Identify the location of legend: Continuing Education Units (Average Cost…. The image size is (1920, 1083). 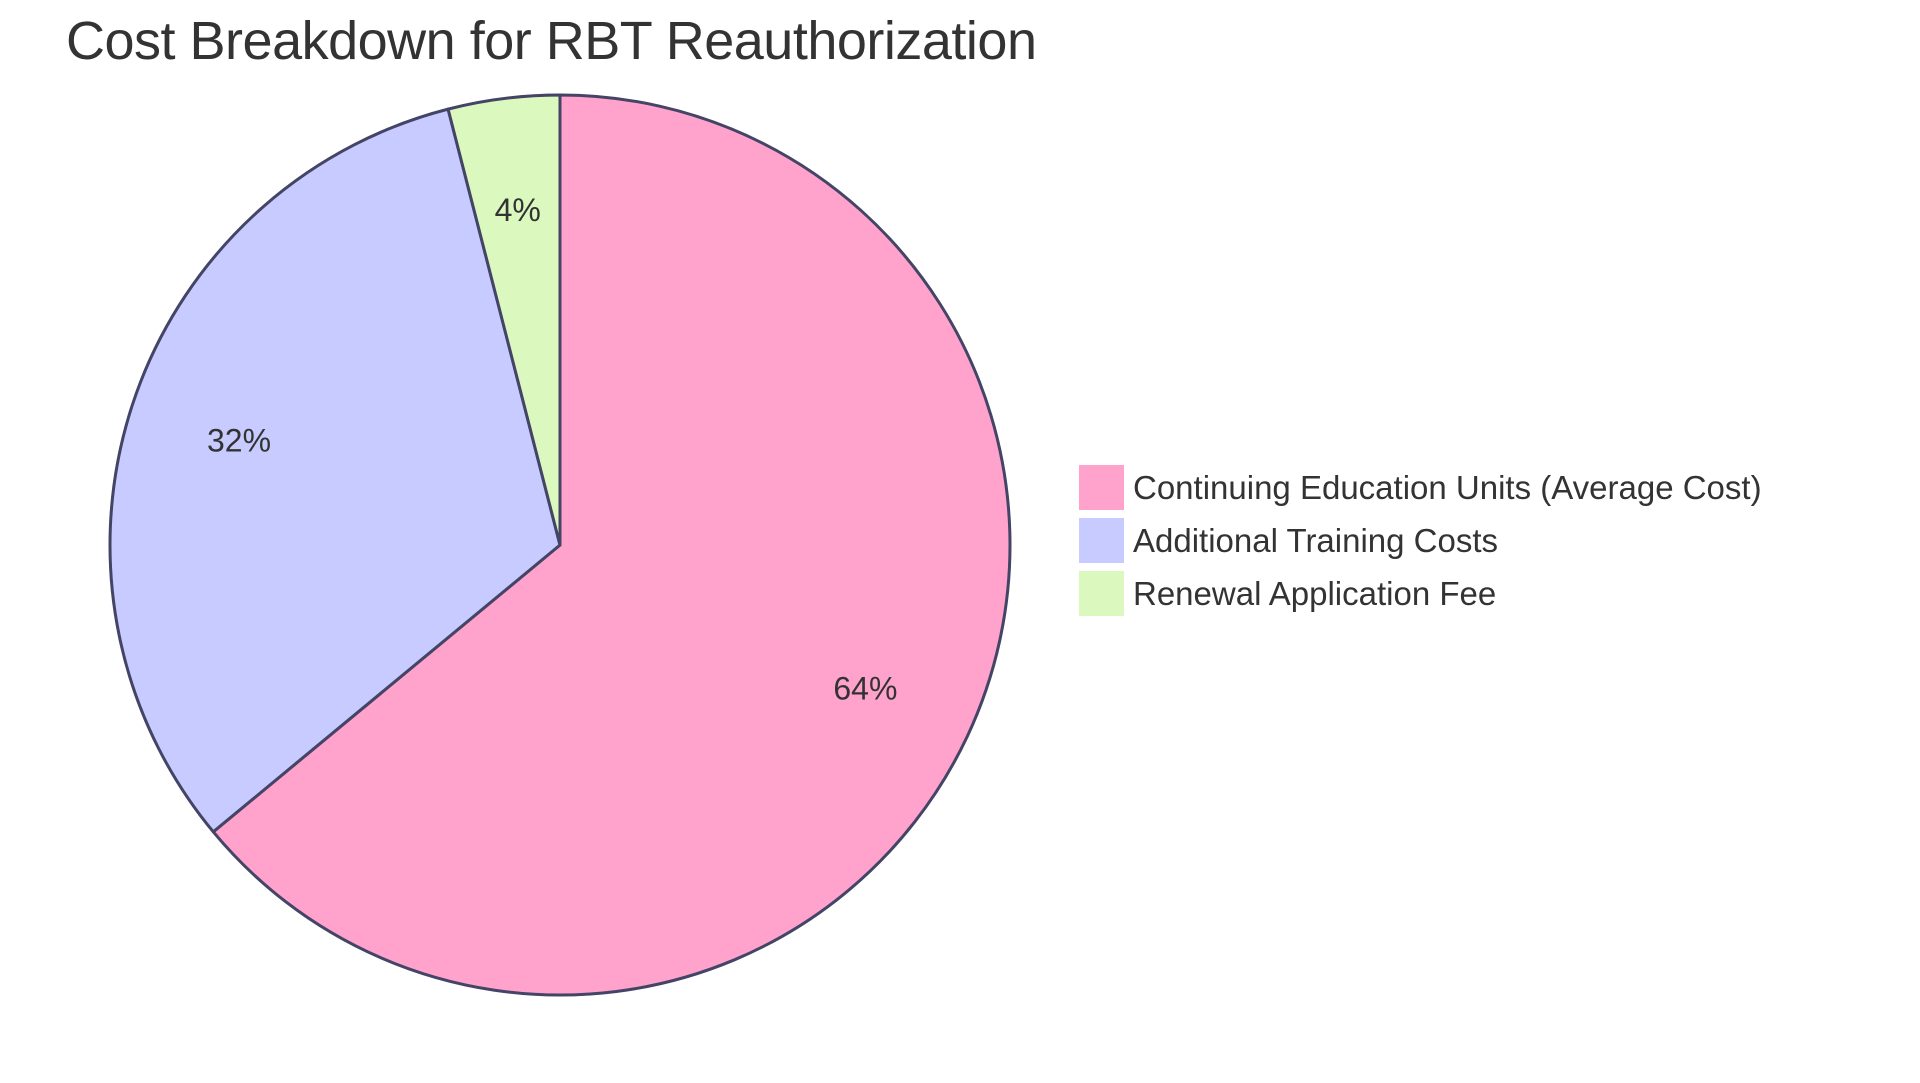
(1420, 540).